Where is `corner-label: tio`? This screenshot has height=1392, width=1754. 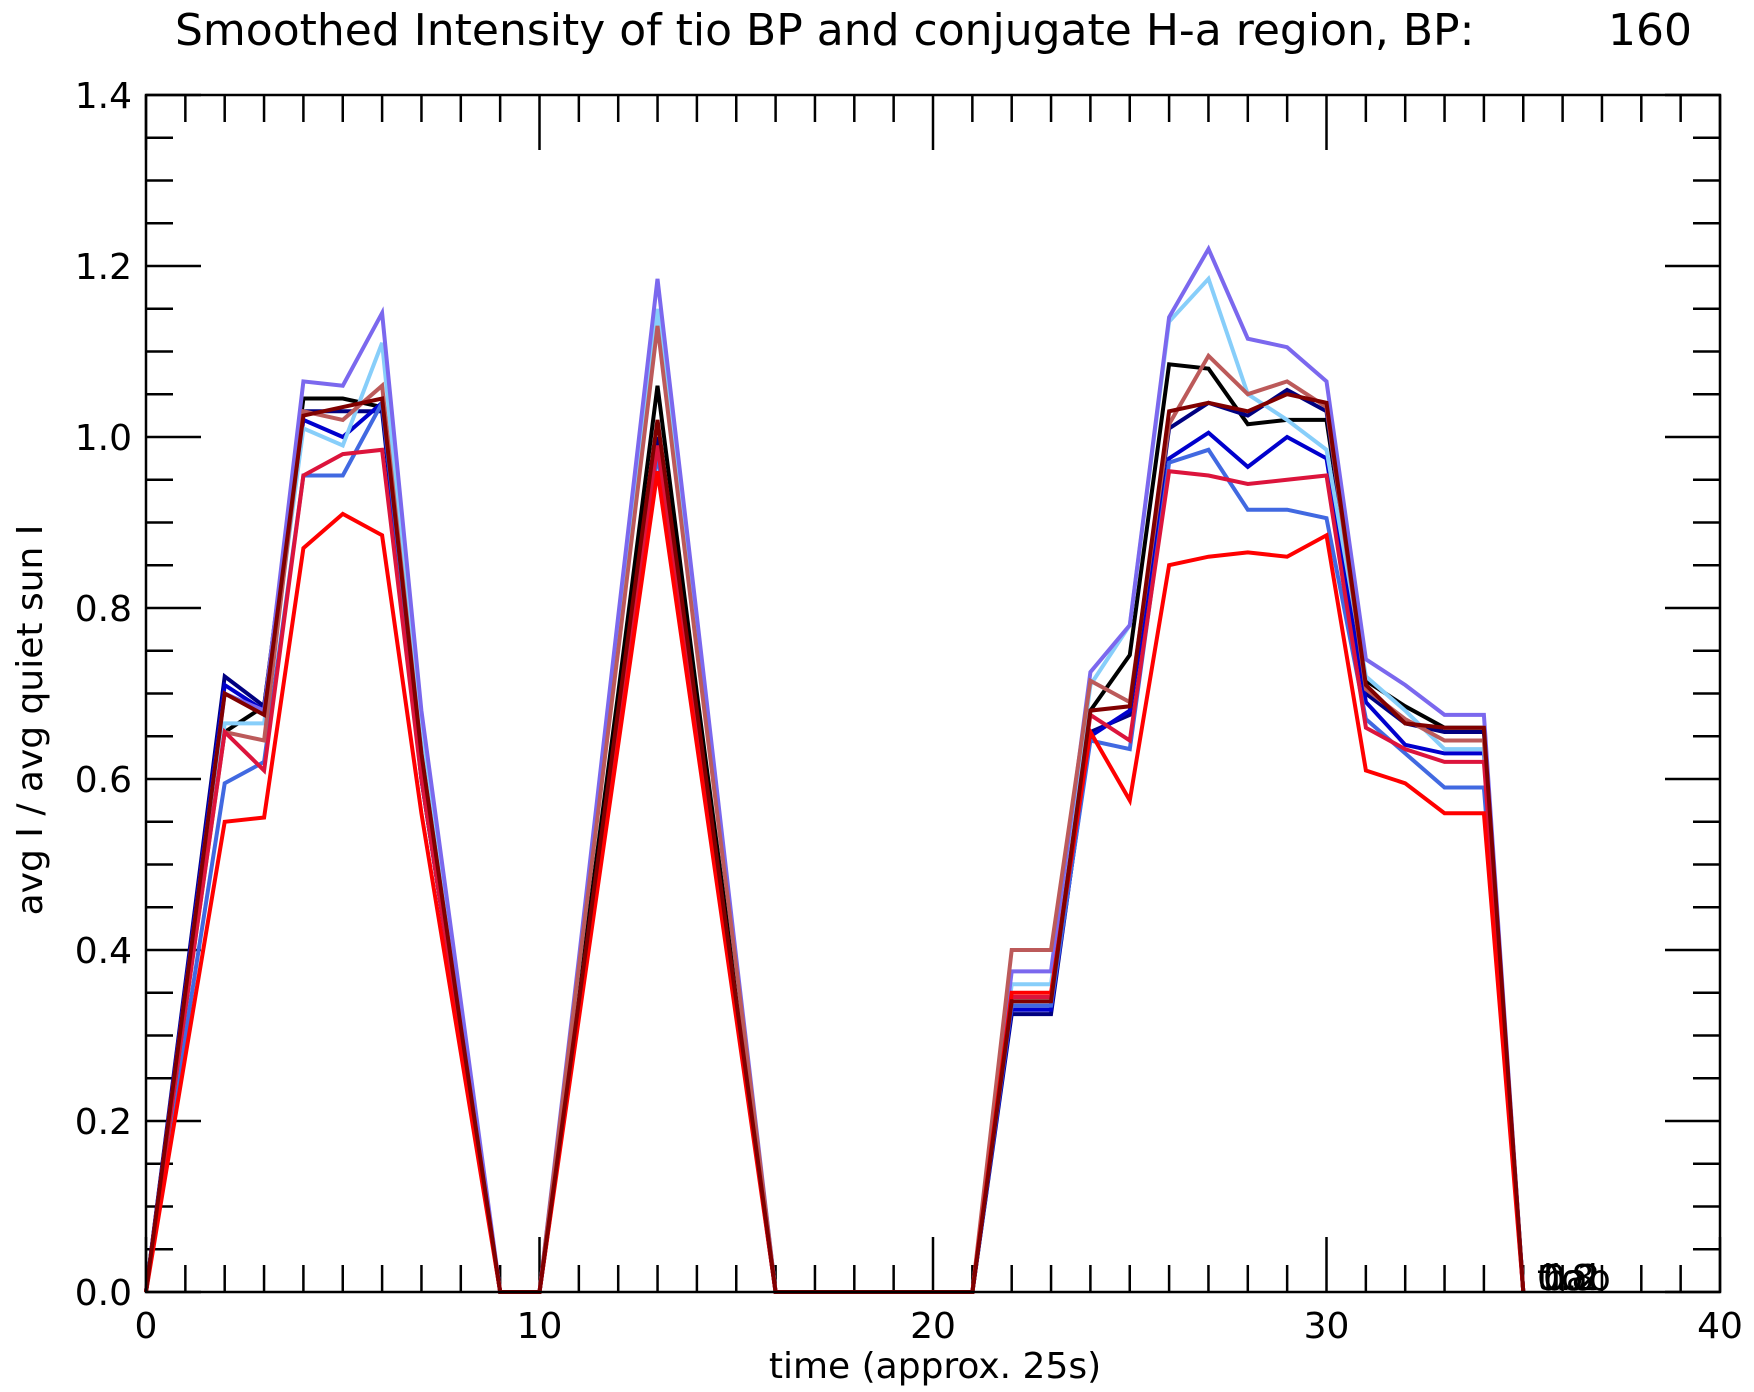
corner-label: tio is located at coordinates (1560, 1278).